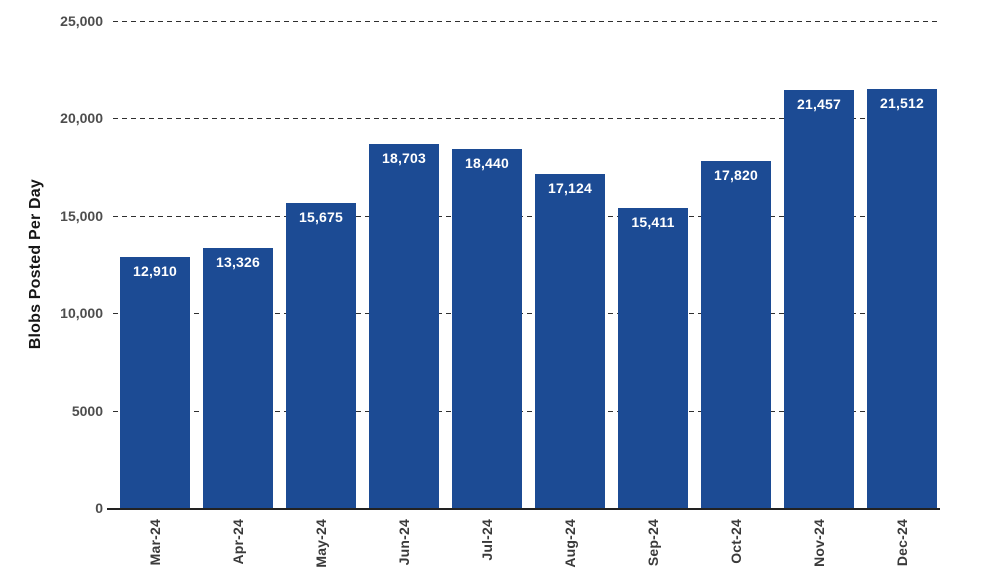 The height and width of the screenshot is (584, 982). Describe the element at coordinates (902, 102) in the screenshot. I see `bar-value-label: 21,512` at that location.